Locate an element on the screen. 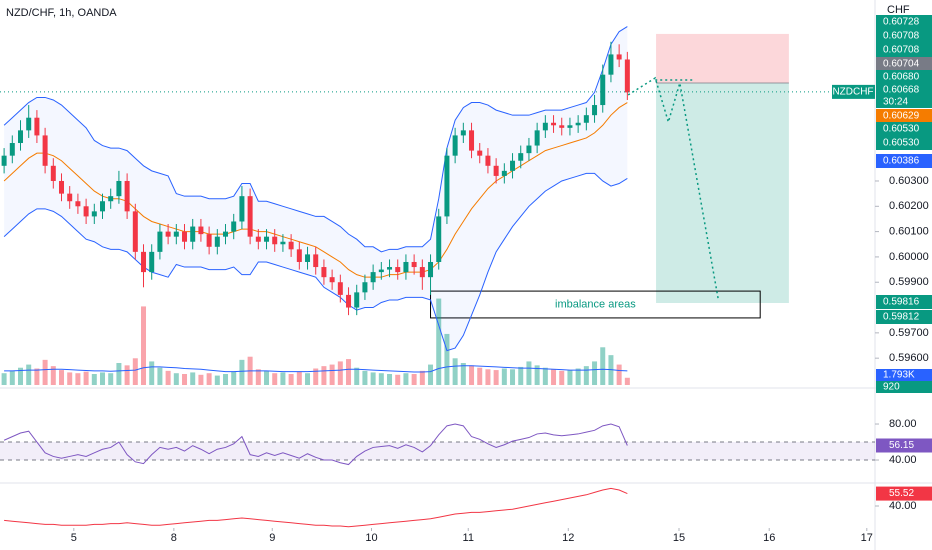 The width and height of the screenshot is (932, 550). y-tick-label: 0.59700 is located at coordinates (909, 333).